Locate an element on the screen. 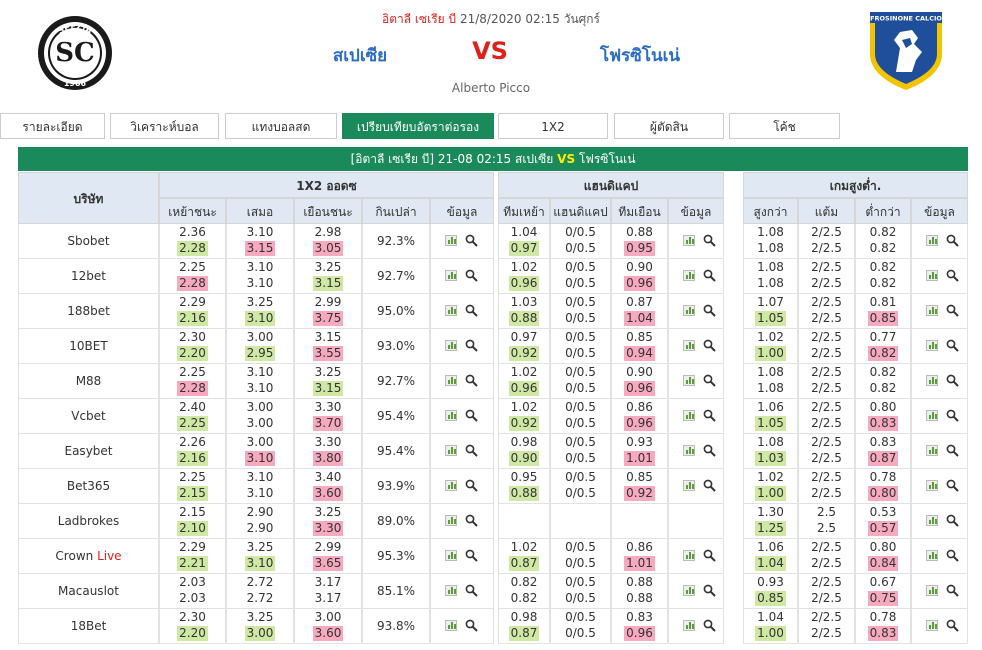 The height and width of the screenshot is (650, 982). company-cell: 188bet is located at coordinates (88, 311).